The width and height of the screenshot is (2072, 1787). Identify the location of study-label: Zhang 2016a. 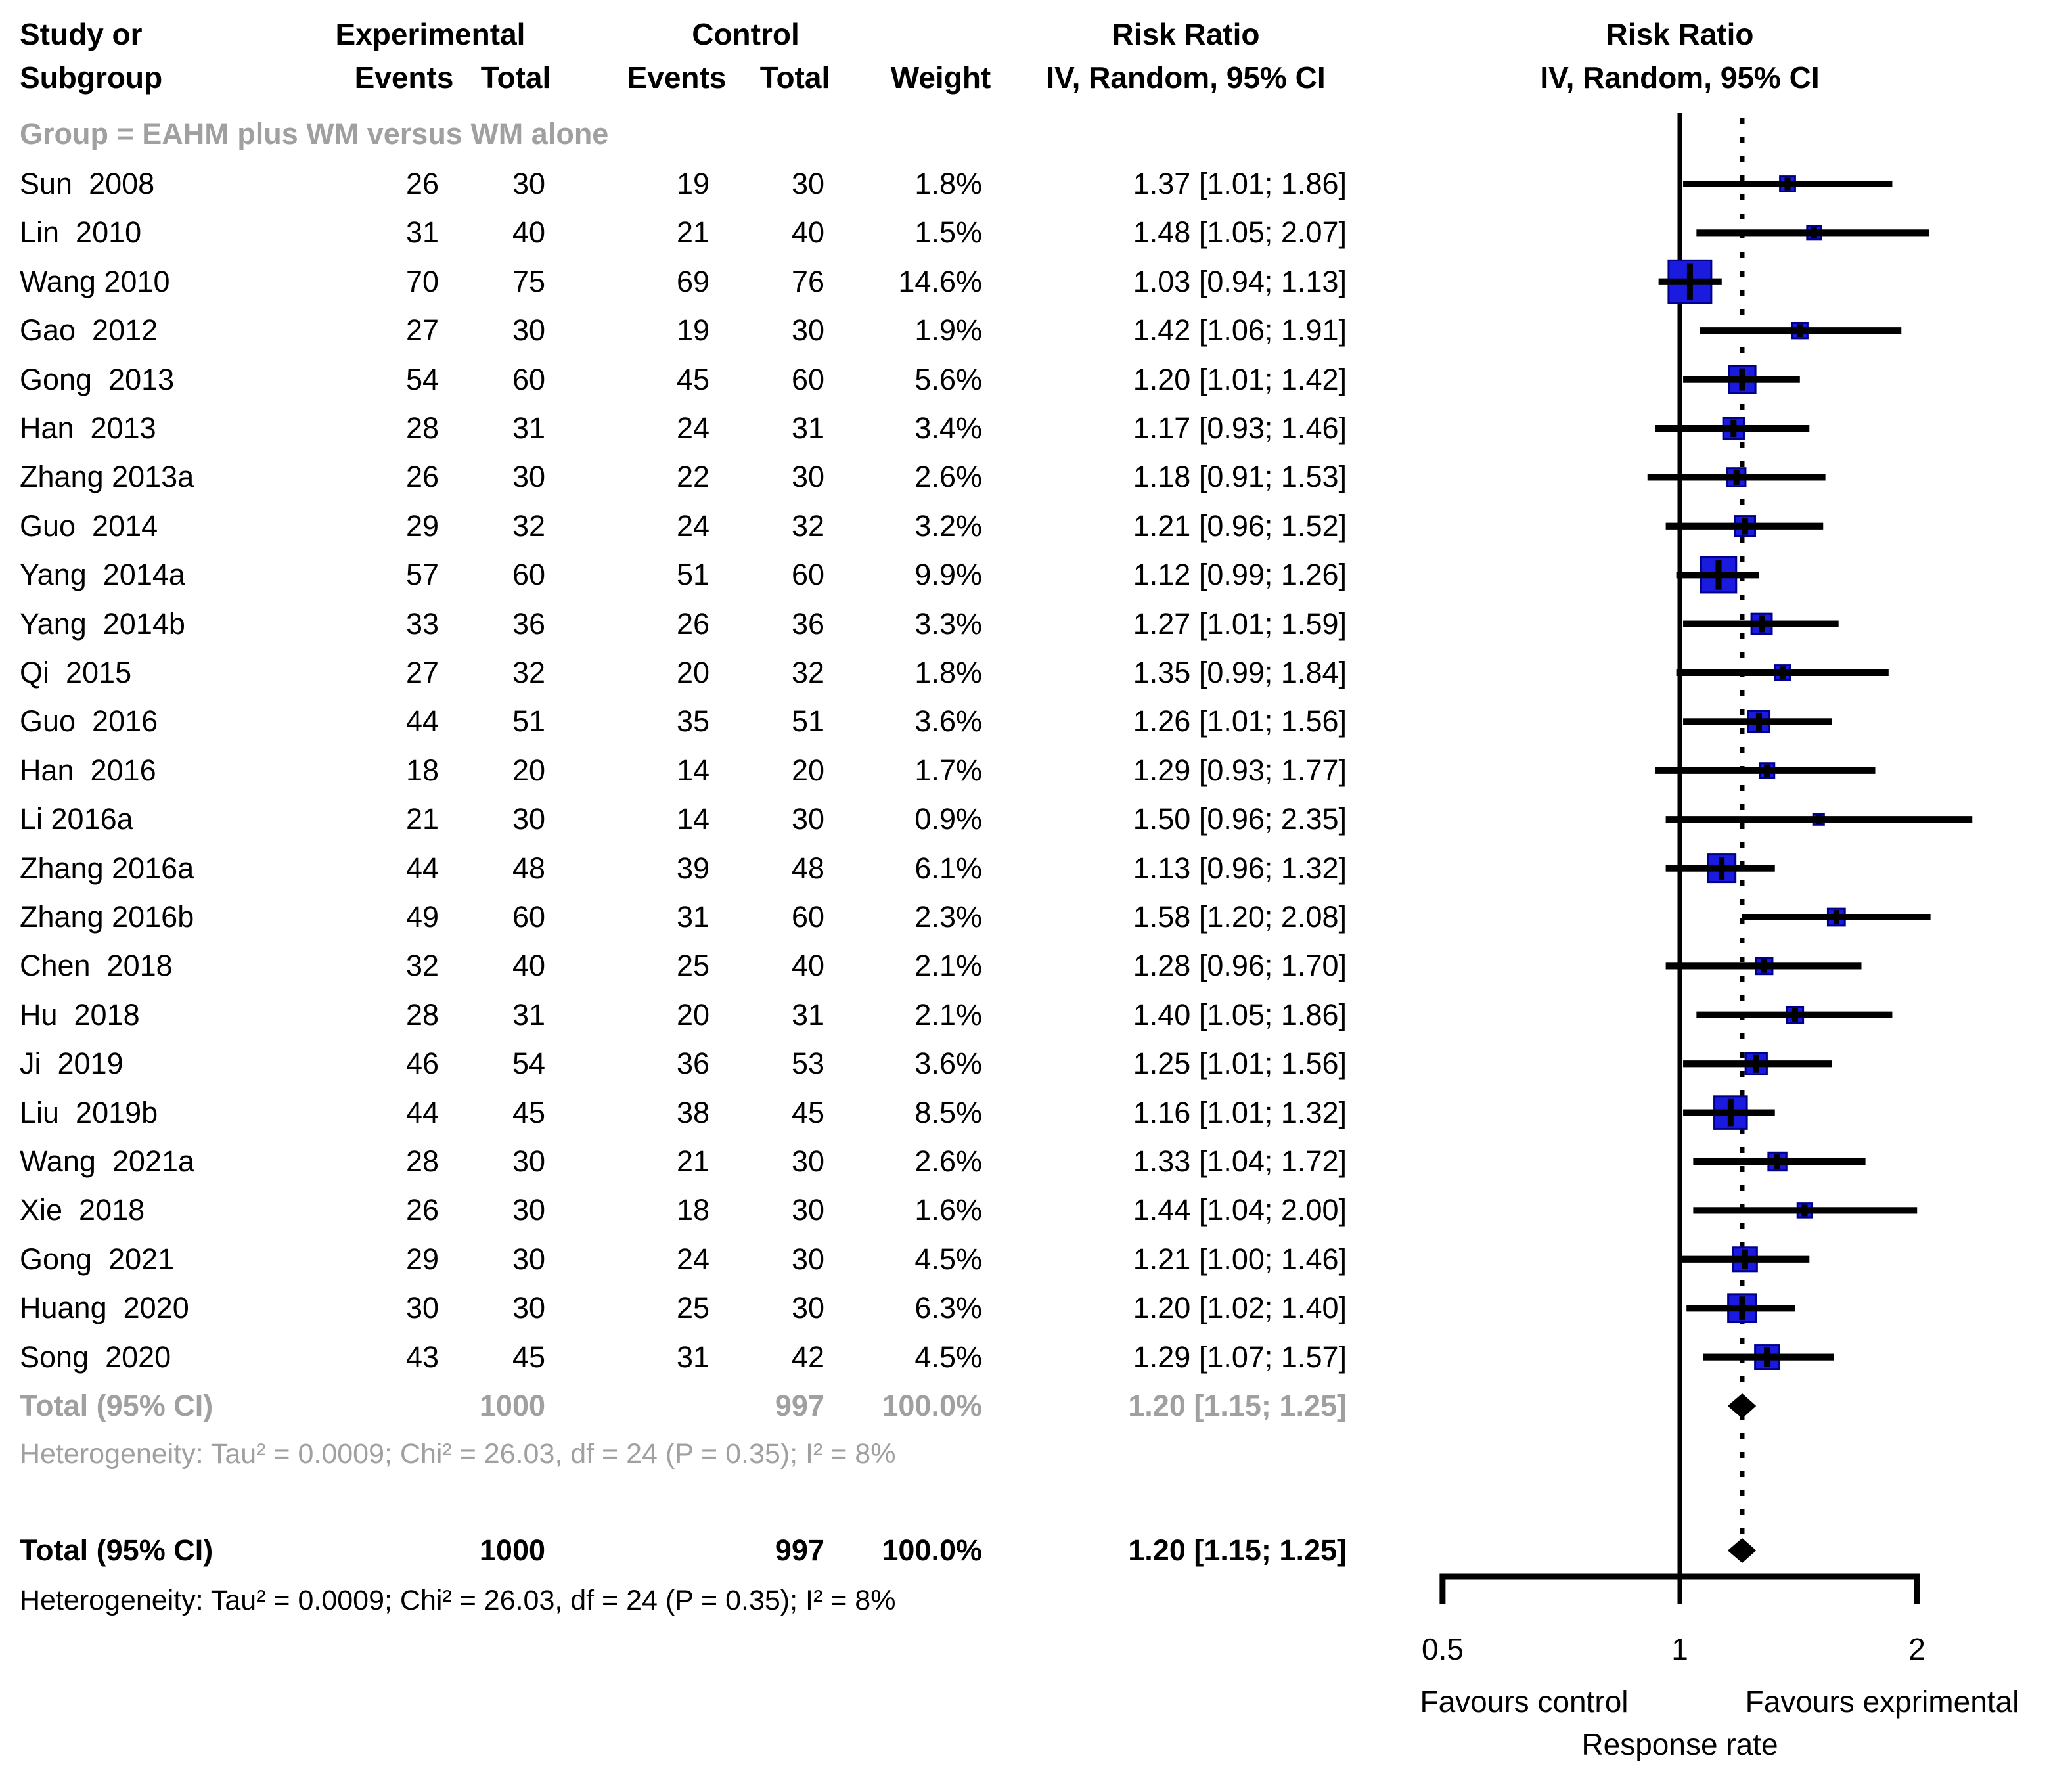
(107, 868).